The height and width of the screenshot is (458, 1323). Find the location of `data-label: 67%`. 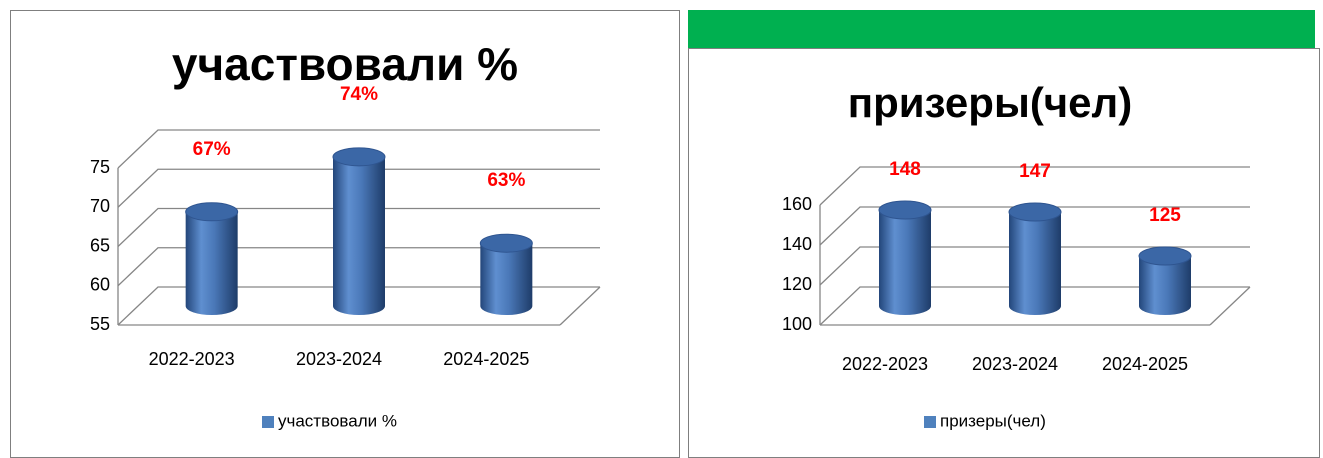

data-label: 67% is located at coordinates (212, 149).